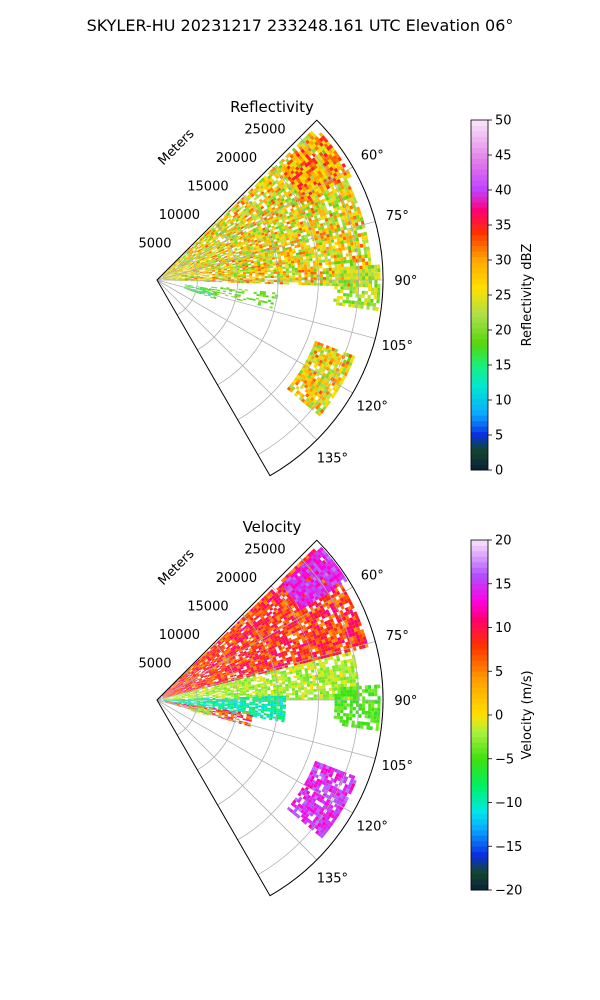 Image resolution: width=600 pixels, height=1000 pixels. What do you see at coordinates (479, 336) in the screenshot?
I see `colorbar-band` at bounding box center [479, 336].